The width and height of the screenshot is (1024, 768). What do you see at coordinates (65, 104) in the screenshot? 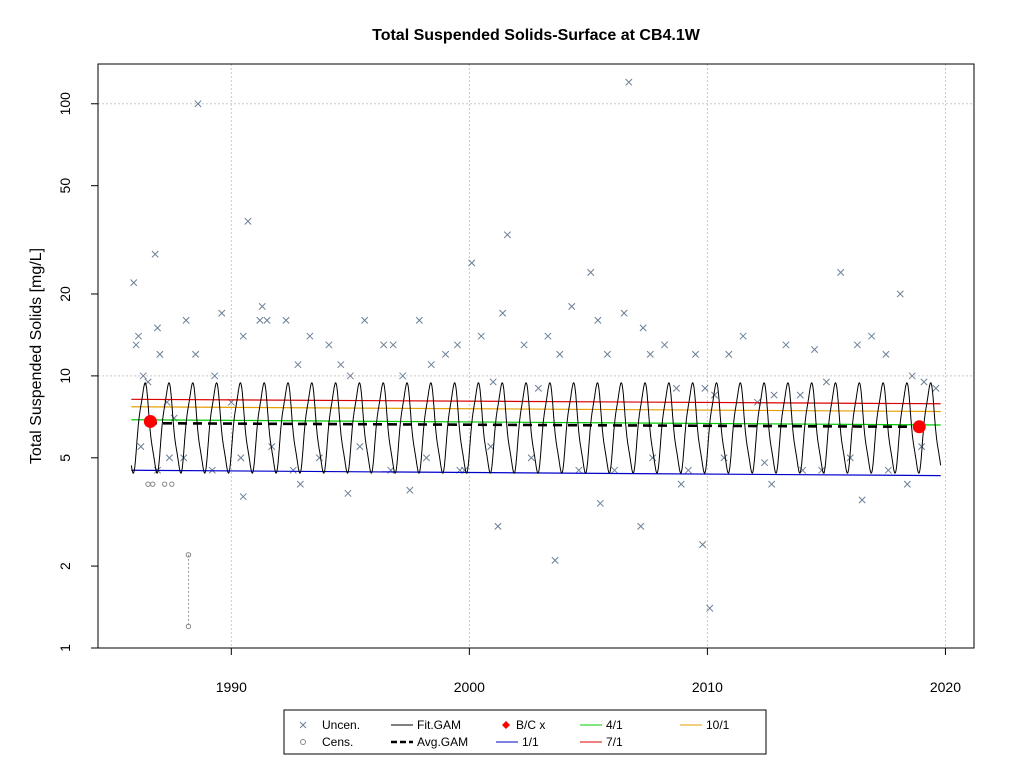
I see `y-tick-label: 100` at bounding box center [65, 104].